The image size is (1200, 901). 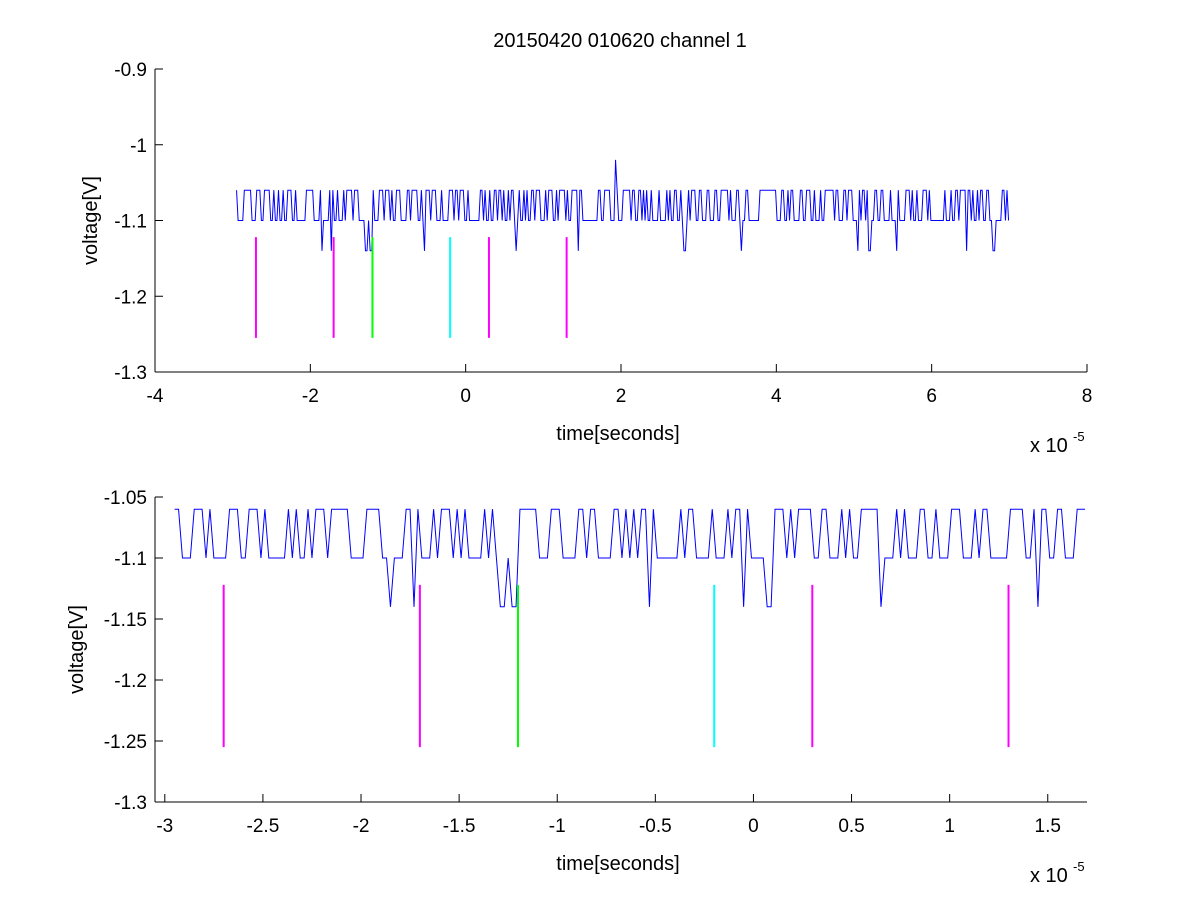 What do you see at coordinates (130, 70) in the screenshot?
I see `y-tick-label: -0.9` at bounding box center [130, 70].